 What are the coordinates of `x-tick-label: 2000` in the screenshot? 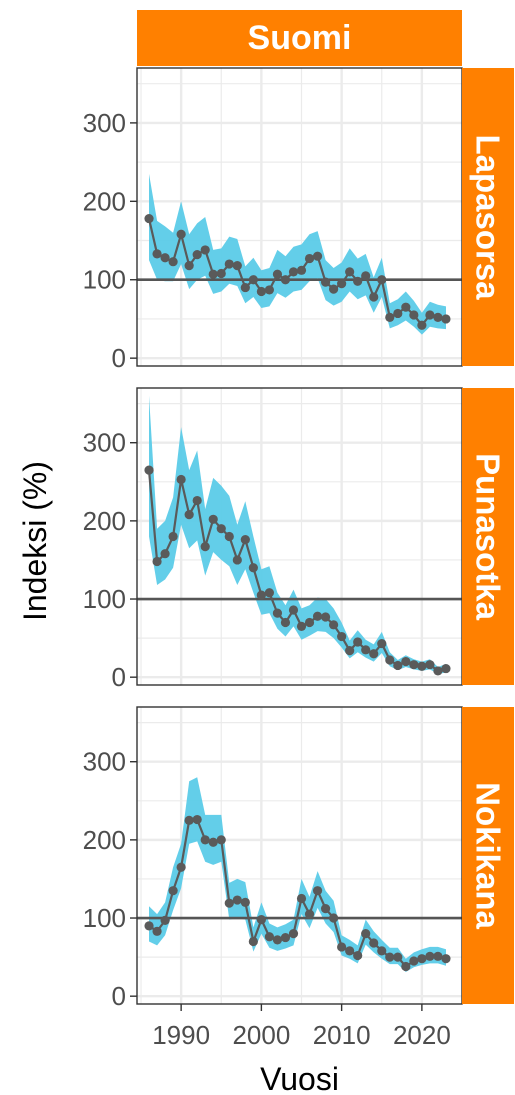 It's located at (261, 1035).